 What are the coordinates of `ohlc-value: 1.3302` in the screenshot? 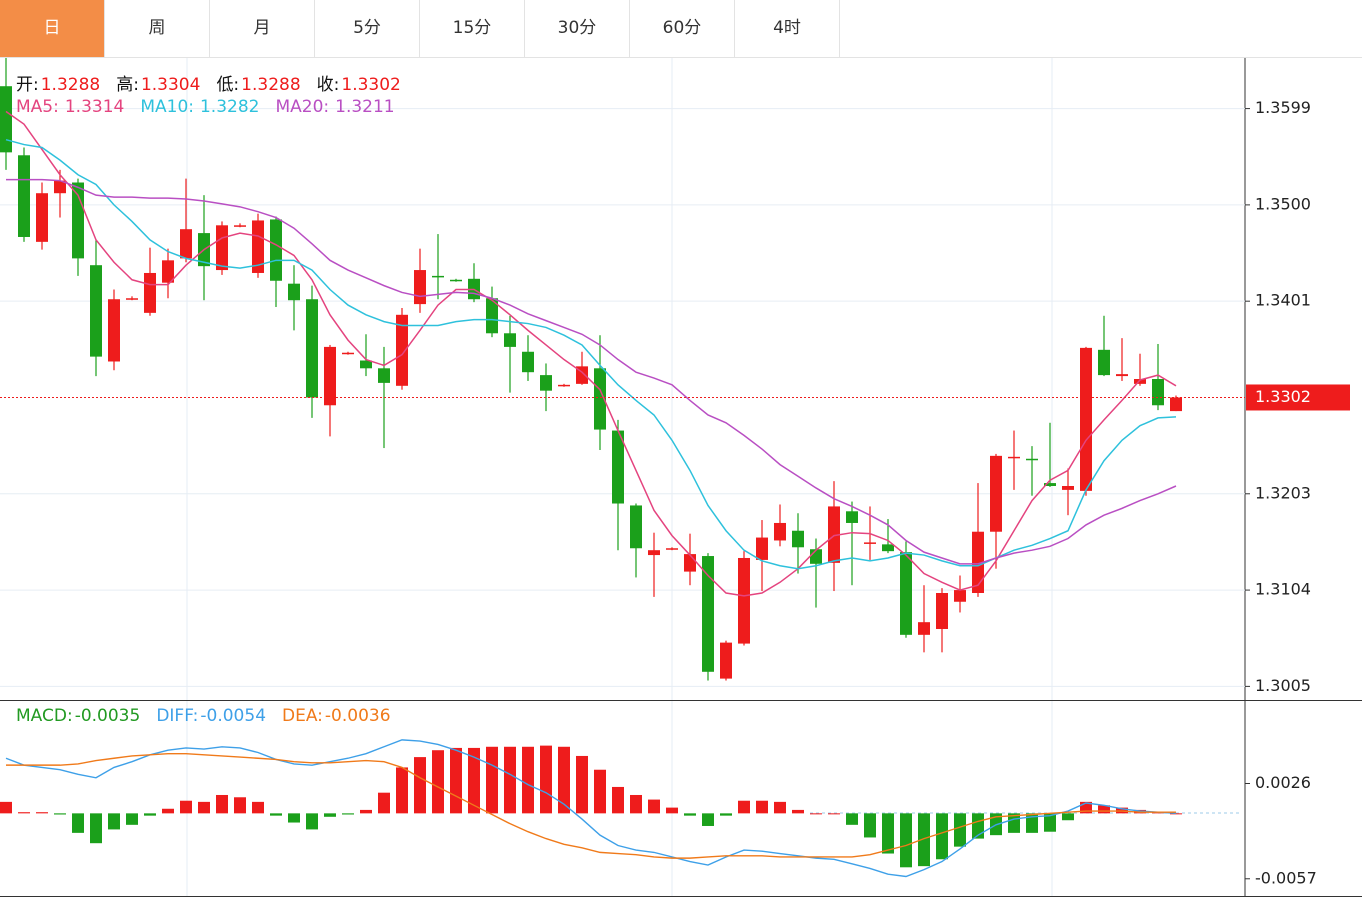 It's located at (371, 85).